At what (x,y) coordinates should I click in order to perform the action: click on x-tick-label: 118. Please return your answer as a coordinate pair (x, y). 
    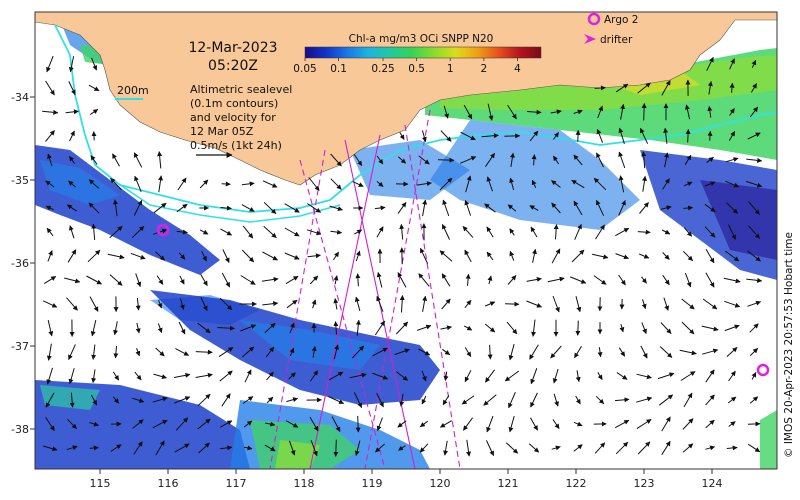
    Looking at the image, I should click on (304, 483).